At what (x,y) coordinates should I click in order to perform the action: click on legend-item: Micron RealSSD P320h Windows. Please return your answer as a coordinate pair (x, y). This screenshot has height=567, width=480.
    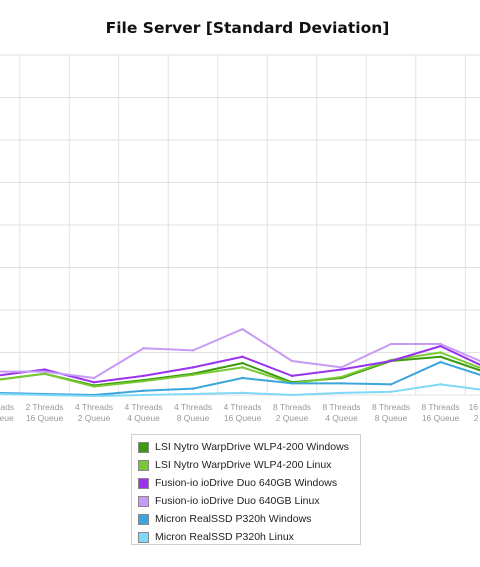
    Looking at the image, I should click on (249, 519).